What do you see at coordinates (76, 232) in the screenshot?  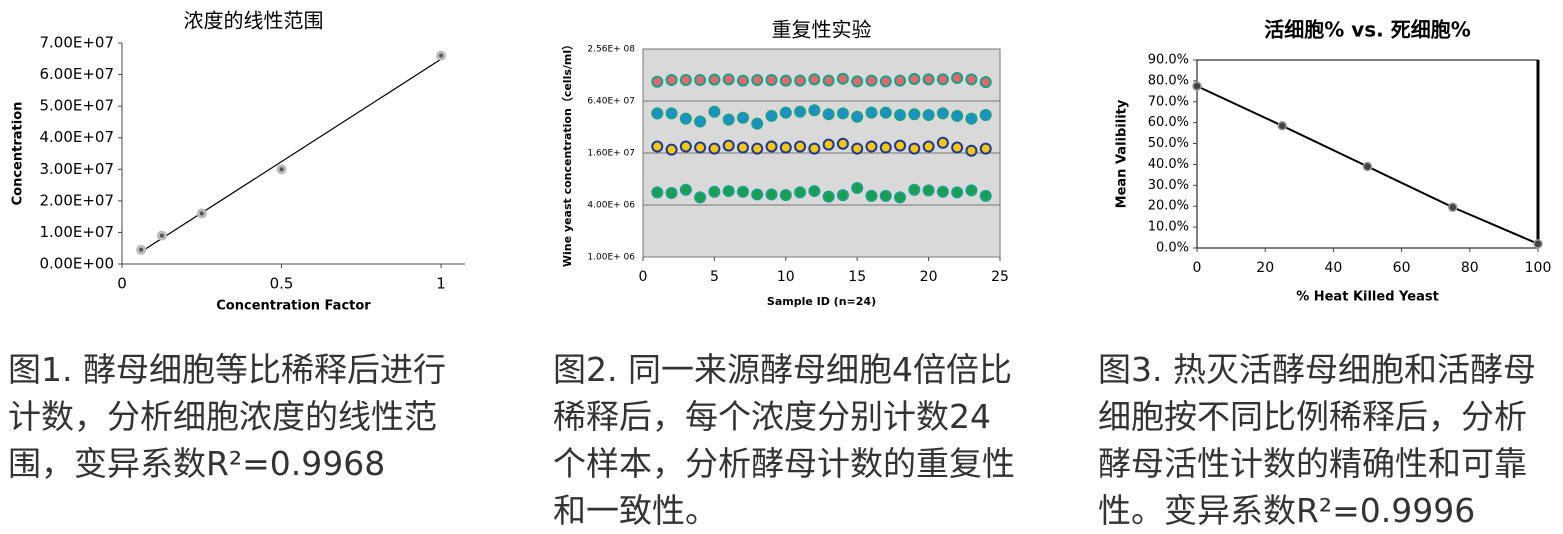 I see `y-tick-label: 1.00E+07` at bounding box center [76, 232].